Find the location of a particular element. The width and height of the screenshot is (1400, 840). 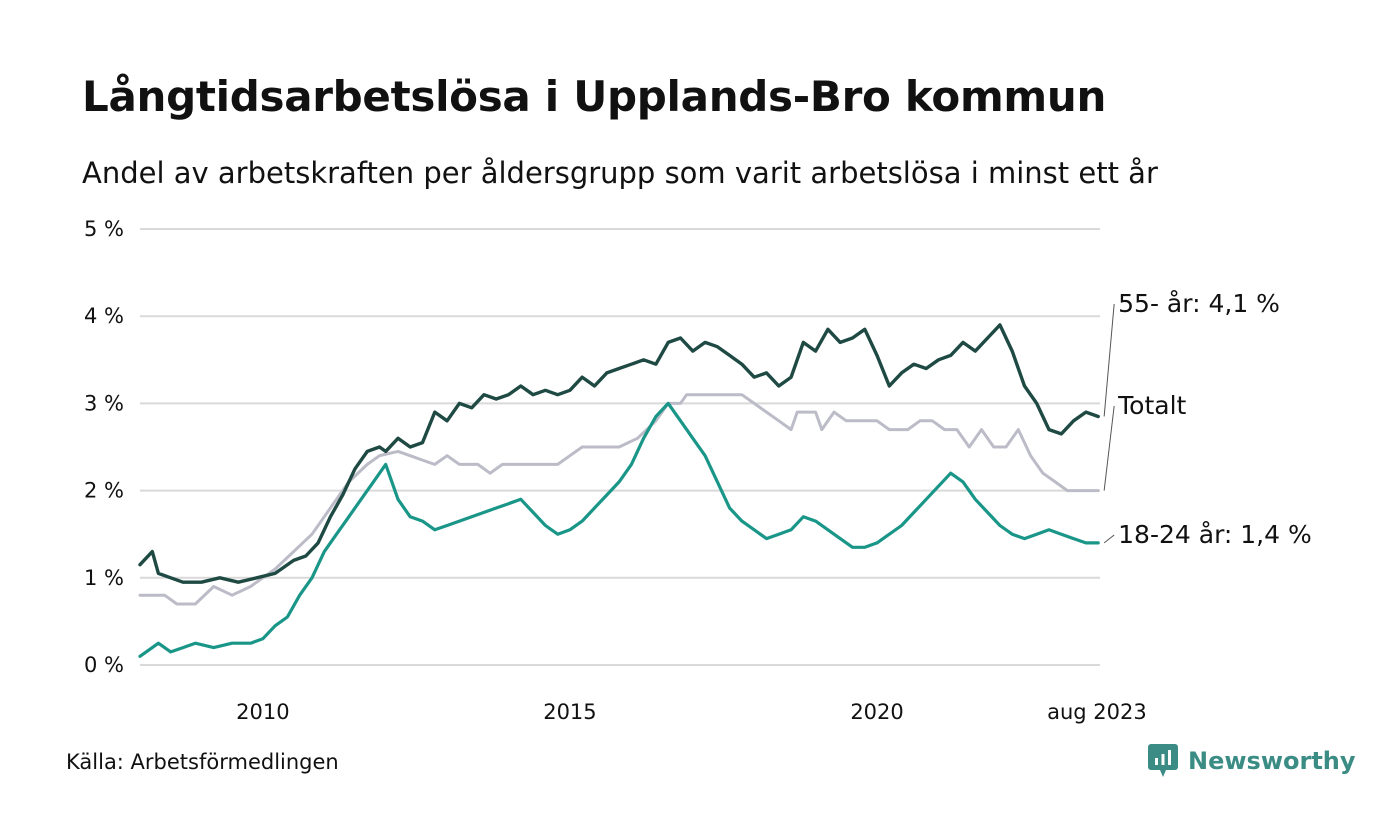

newsworthy-logo-icon is located at coordinates (1163, 760).